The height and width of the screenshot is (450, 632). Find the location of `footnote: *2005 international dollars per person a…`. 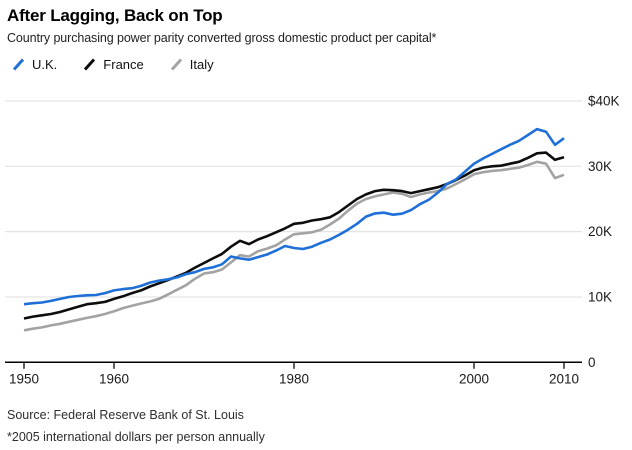

footnote: *2005 international dollars per person a… is located at coordinates (136, 437).